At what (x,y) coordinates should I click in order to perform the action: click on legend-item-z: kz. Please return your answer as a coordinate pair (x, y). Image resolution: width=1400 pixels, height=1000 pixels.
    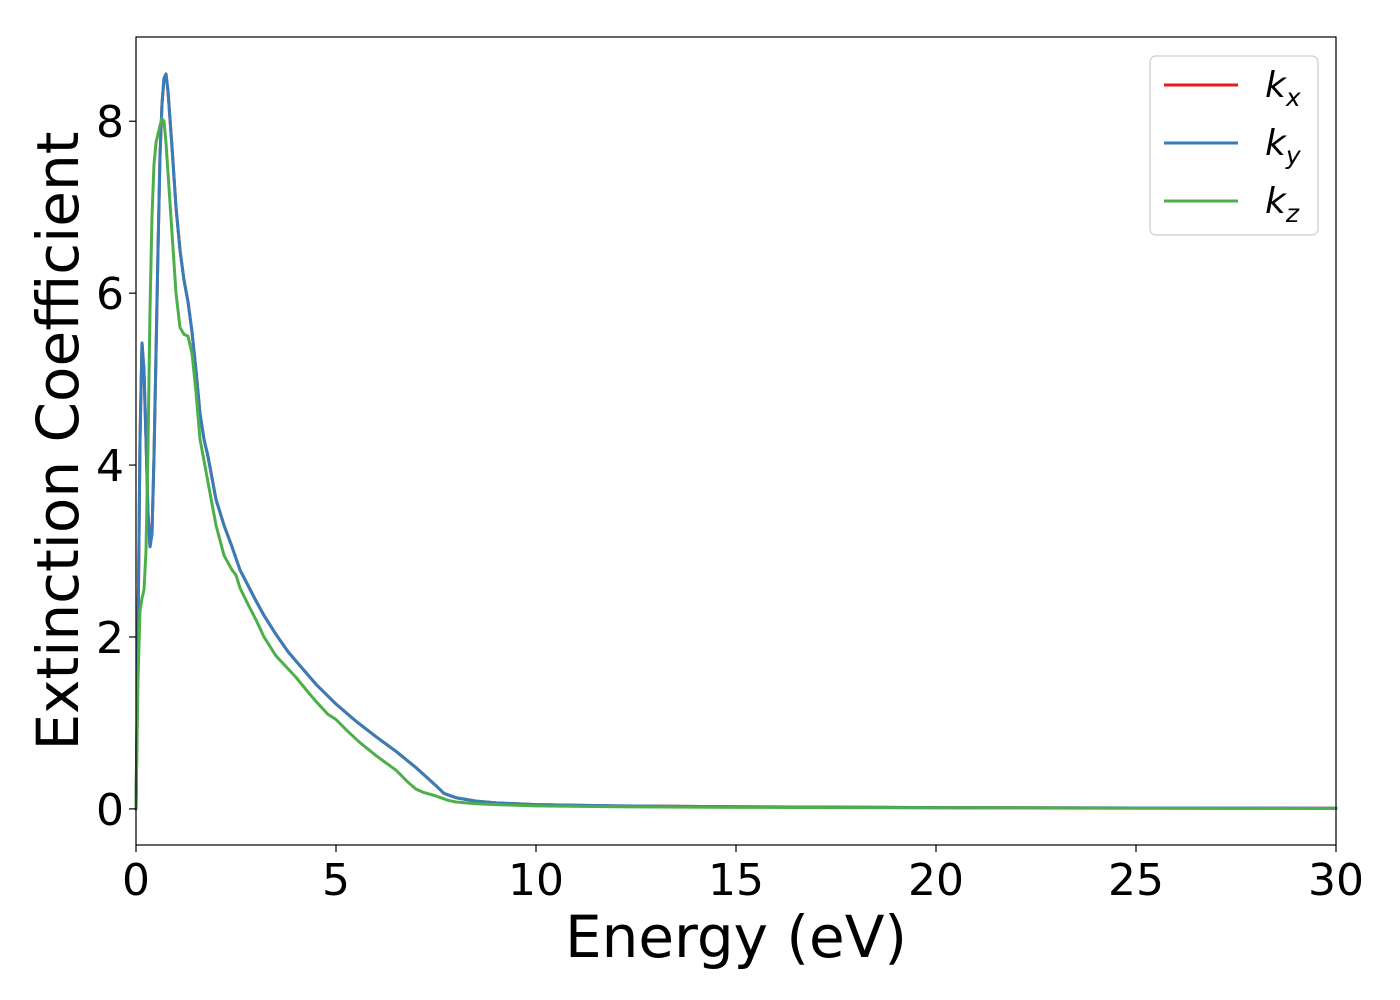
    Looking at the image, I should click on (1232, 204).